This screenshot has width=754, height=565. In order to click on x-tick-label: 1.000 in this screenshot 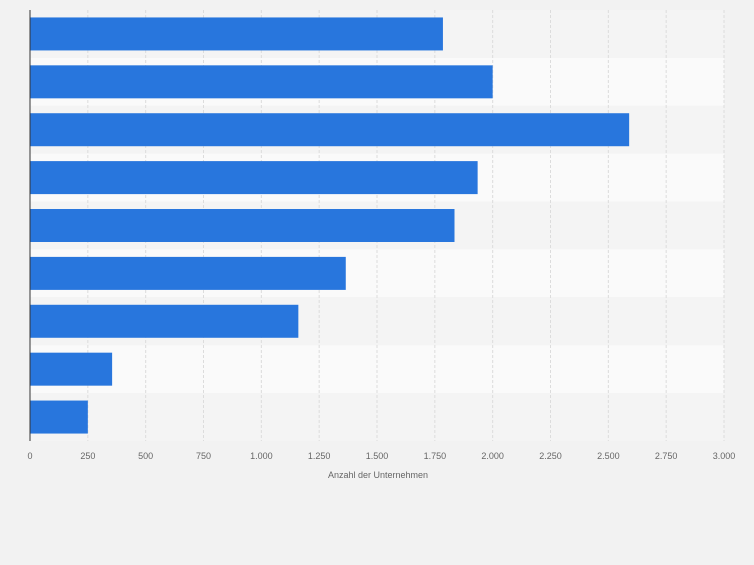, I will do `click(261, 456)`.